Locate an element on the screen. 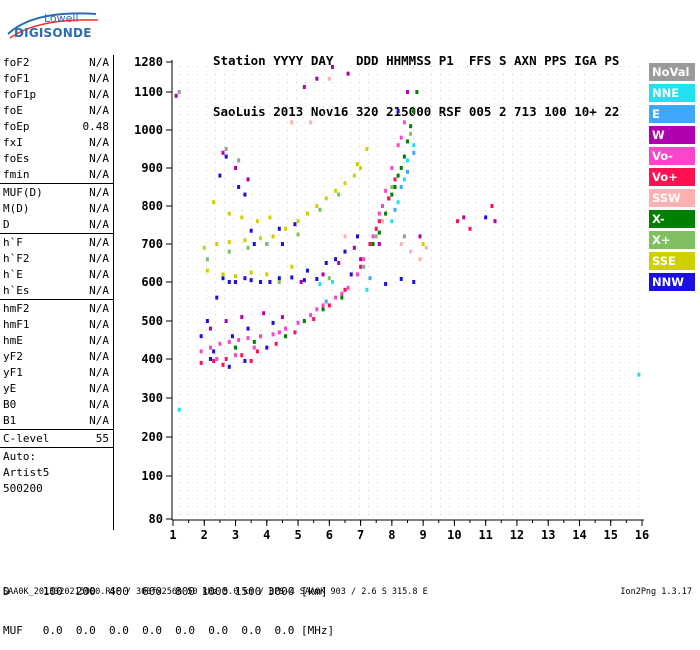 Image resolution: width=700 pixels, height=650 pixels. param-separator is located at coordinates (56, 299).